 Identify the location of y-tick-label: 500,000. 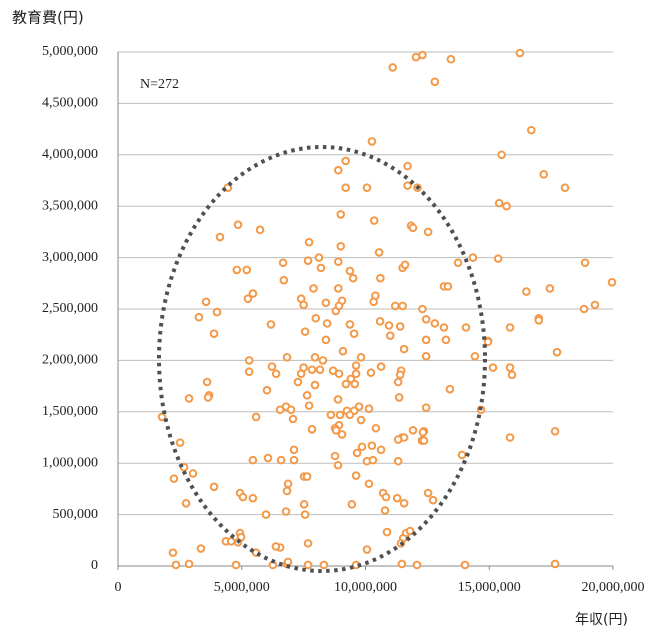
(76, 514).